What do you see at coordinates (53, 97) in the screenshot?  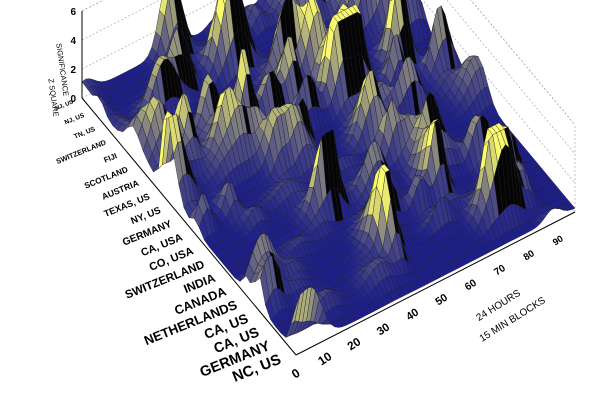 I see `z-axis-title-line2: Z SQUARE` at bounding box center [53, 97].